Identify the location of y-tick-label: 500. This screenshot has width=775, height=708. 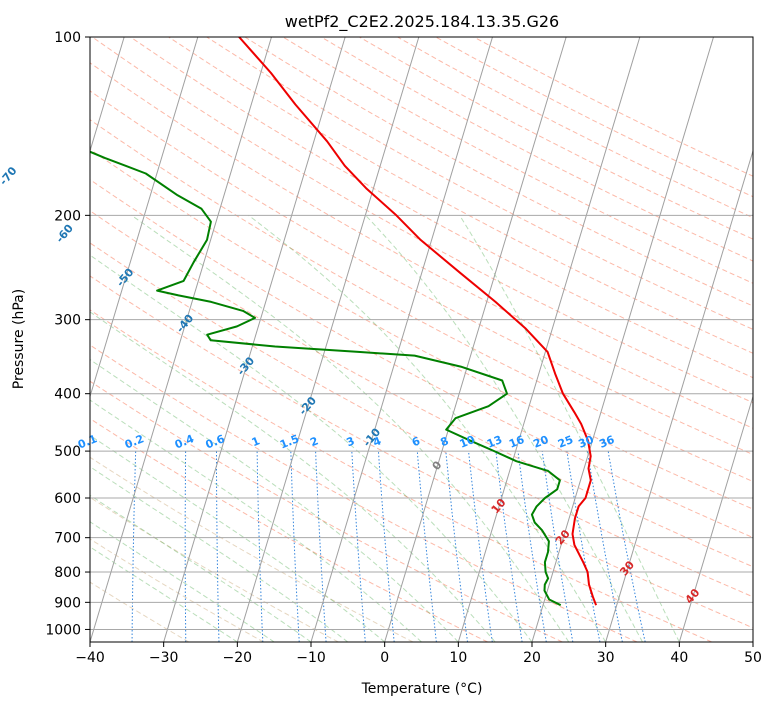
(67, 452).